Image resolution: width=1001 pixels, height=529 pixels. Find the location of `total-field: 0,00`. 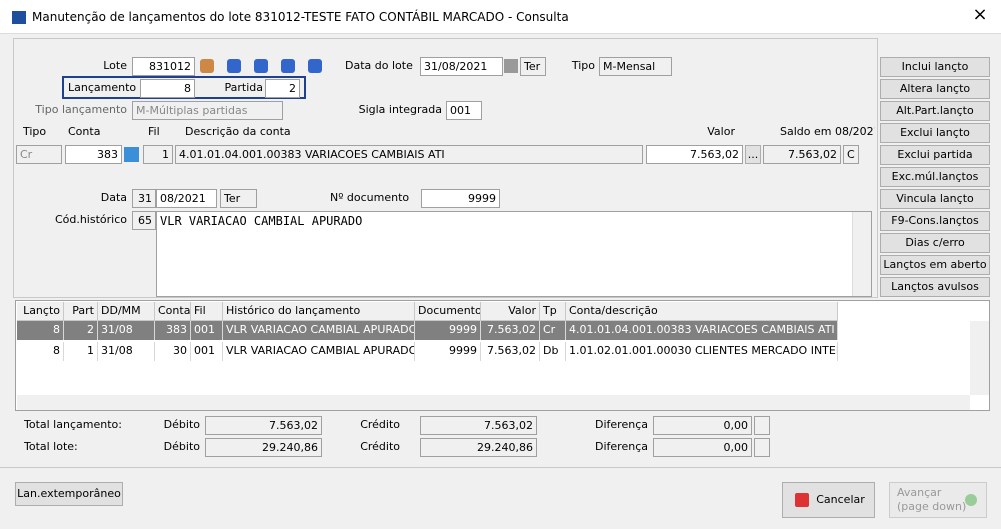

total-field: 0,00 is located at coordinates (702, 425).